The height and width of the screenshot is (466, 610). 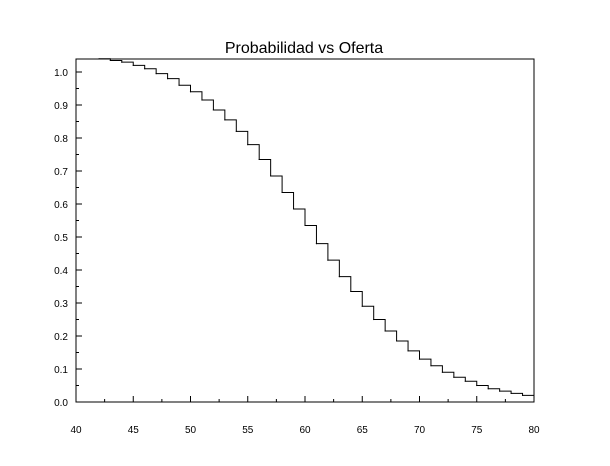 I want to click on y-tick-label: 1.0, so click(x=61, y=73).